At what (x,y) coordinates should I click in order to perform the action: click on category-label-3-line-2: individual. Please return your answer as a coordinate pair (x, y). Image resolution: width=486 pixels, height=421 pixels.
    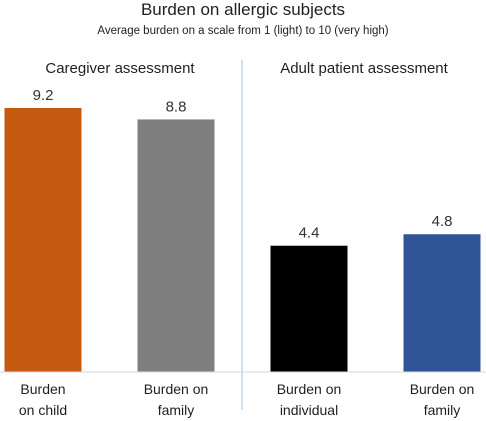
    Looking at the image, I should click on (309, 410).